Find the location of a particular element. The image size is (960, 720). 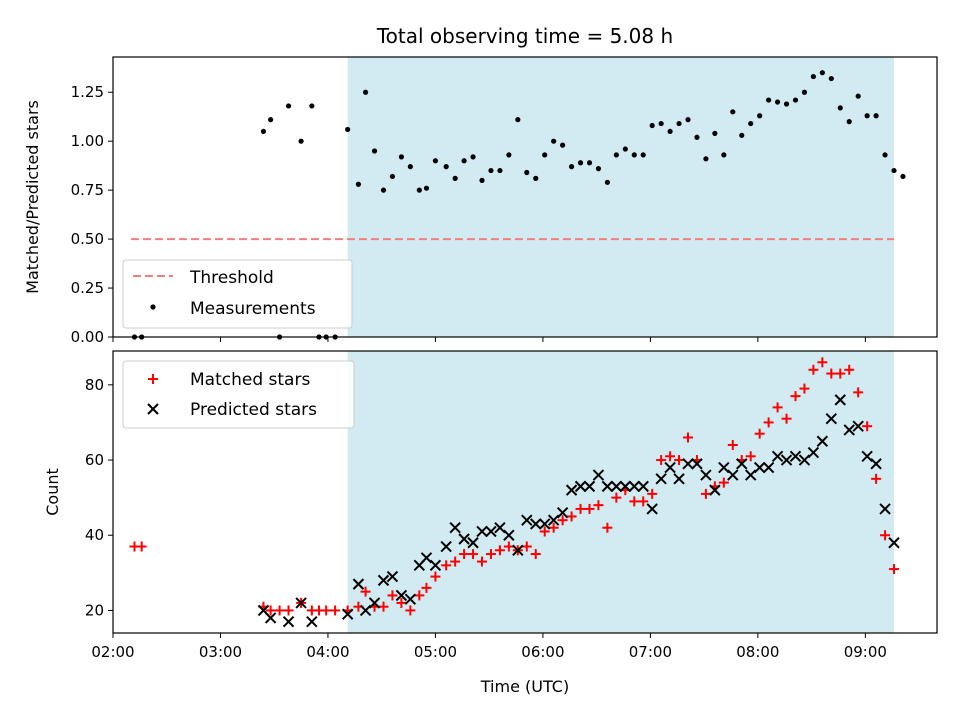

legend: Threshold Measurements is located at coordinates (237, 294).